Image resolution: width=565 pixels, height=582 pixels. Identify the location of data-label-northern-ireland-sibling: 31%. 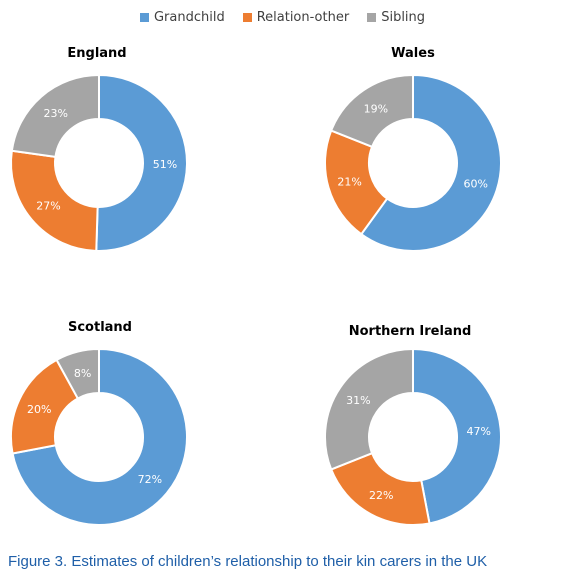
(358, 400).